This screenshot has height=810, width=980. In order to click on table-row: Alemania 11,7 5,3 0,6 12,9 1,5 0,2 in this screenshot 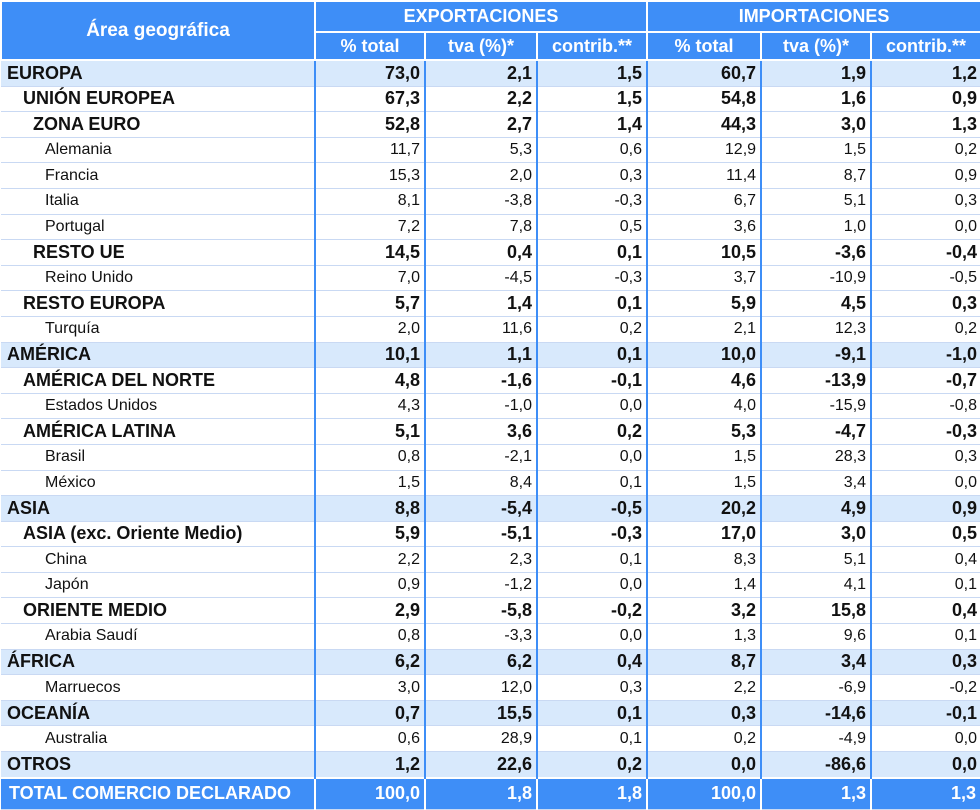, I will do `click(490, 150)`.